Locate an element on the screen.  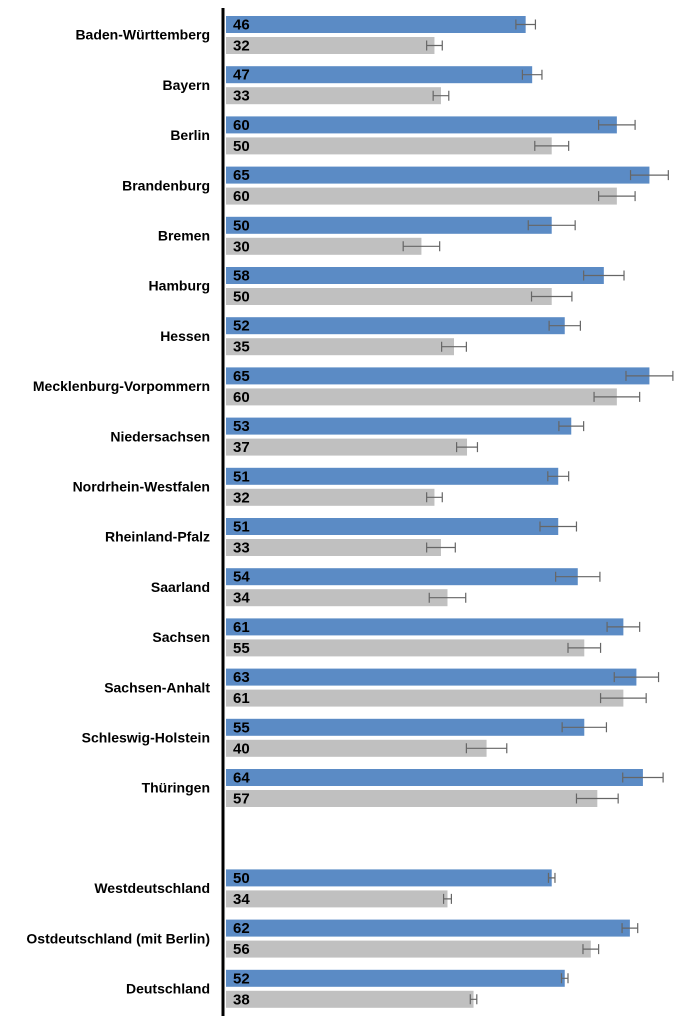
category-label: Hessen is located at coordinates (185, 336).